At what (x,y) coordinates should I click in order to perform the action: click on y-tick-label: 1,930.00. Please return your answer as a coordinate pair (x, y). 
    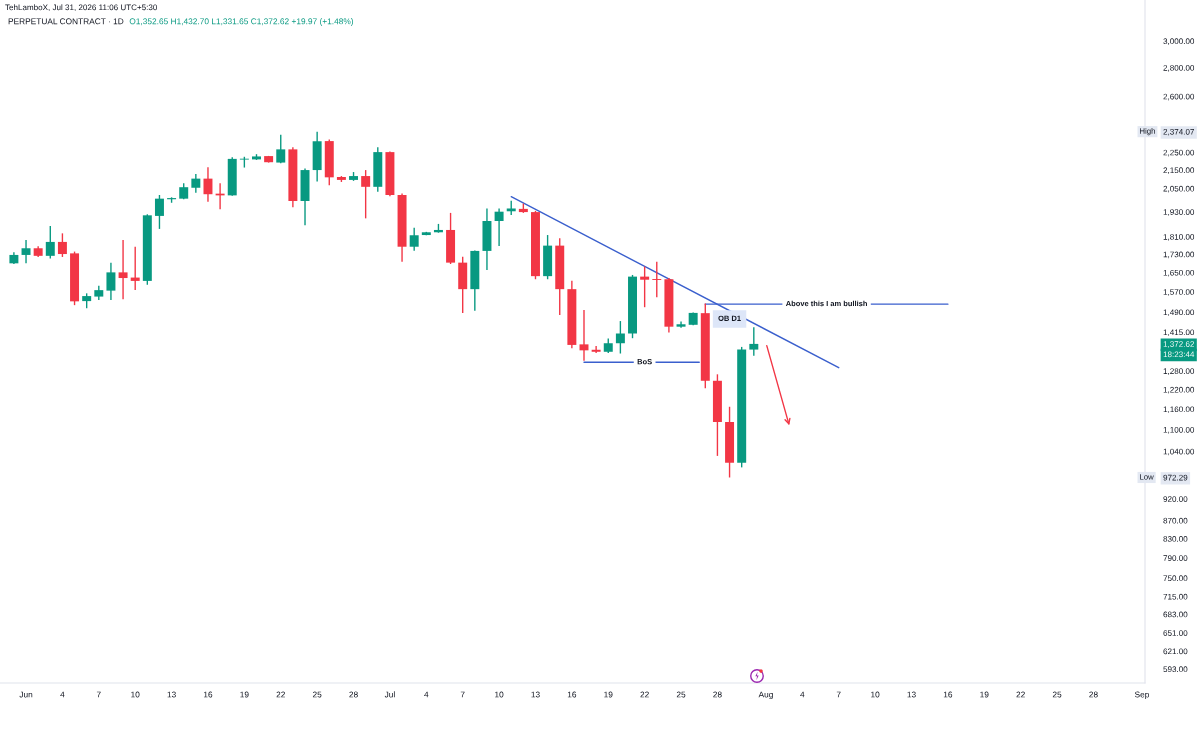
    Looking at the image, I should click on (1179, 212).